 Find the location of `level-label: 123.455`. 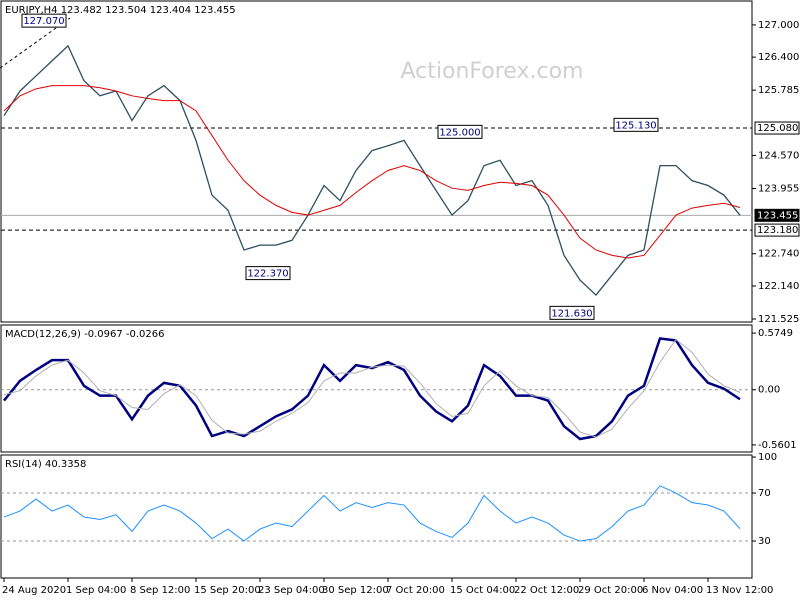

level-label: 123.455 is located at coordinates (777, 215).